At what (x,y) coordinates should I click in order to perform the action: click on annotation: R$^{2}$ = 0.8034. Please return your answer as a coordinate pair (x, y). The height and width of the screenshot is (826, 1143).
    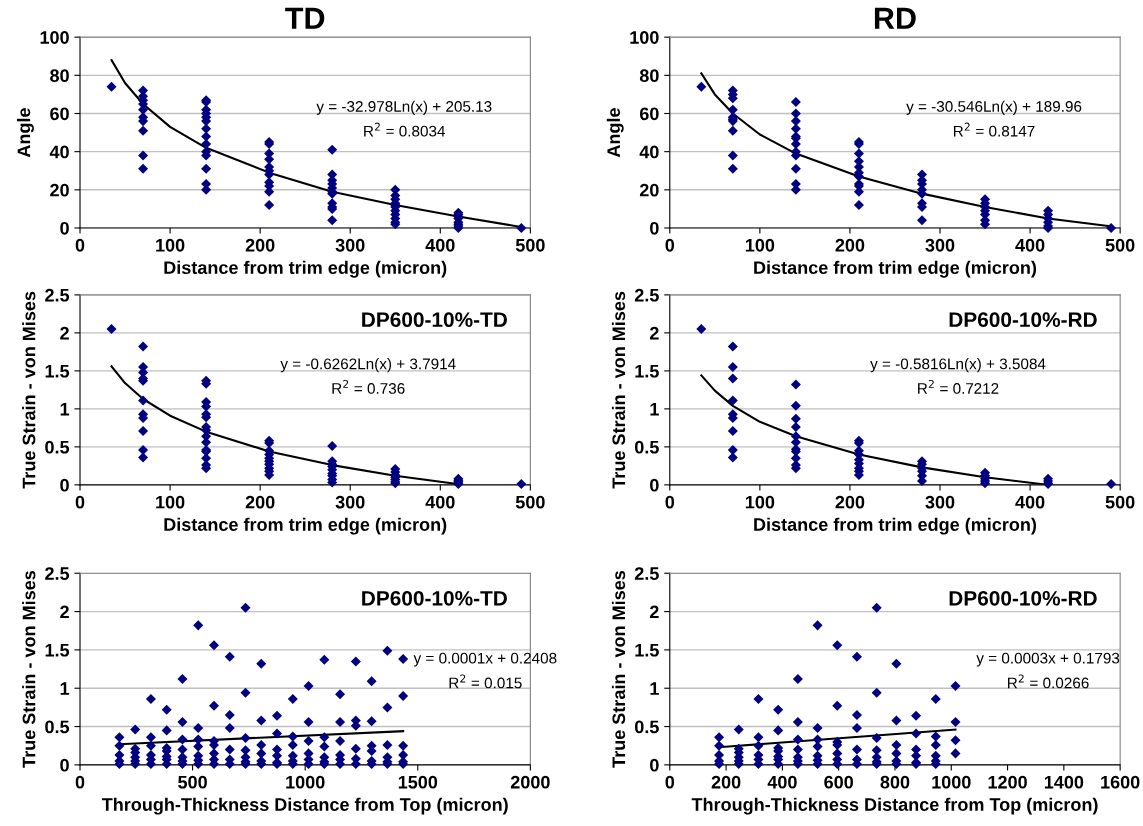
    Looking at the image, I should click on (405, 129).